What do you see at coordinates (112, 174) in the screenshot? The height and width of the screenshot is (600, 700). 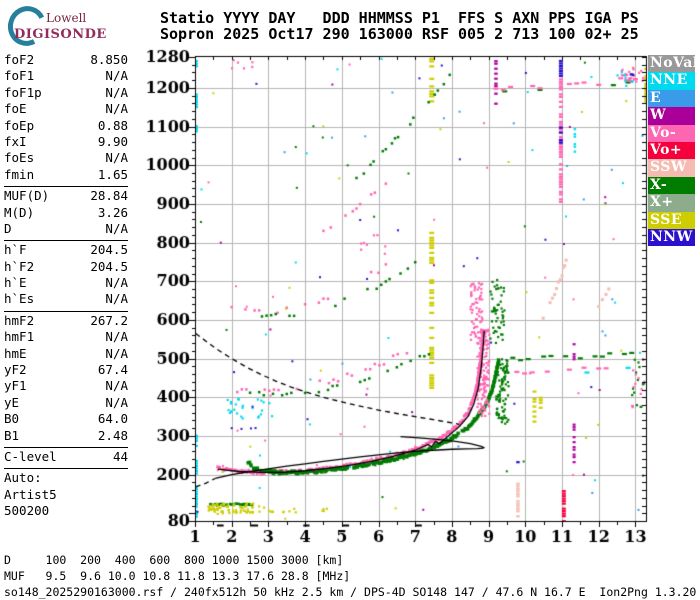 I see `param-value: 1.65` at bounding box center [112, 174].